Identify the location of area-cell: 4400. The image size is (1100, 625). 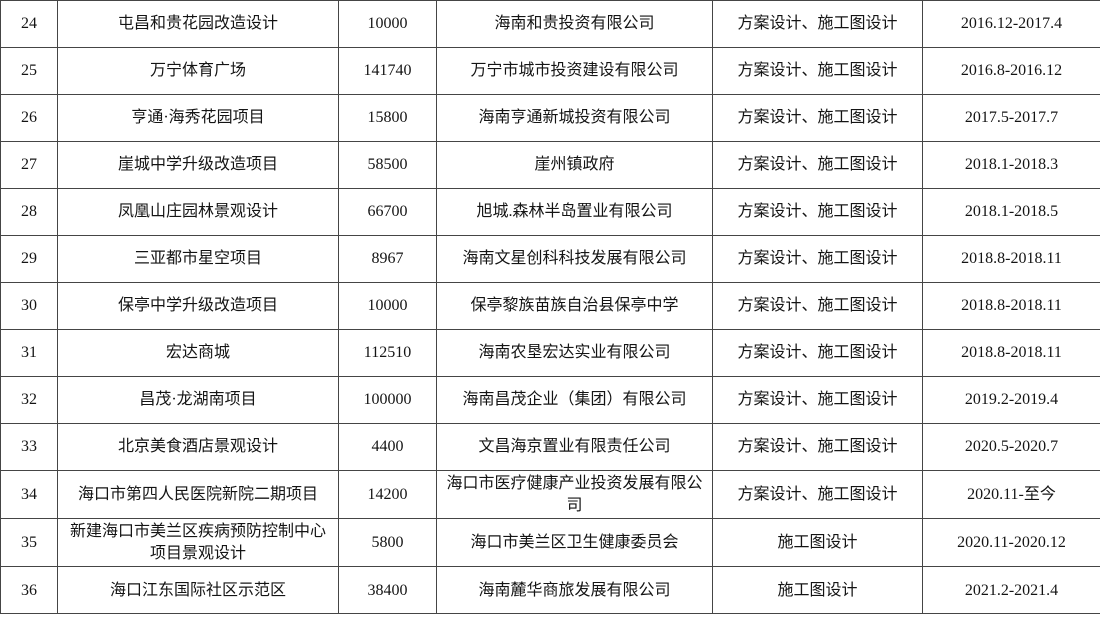
(387, 447).